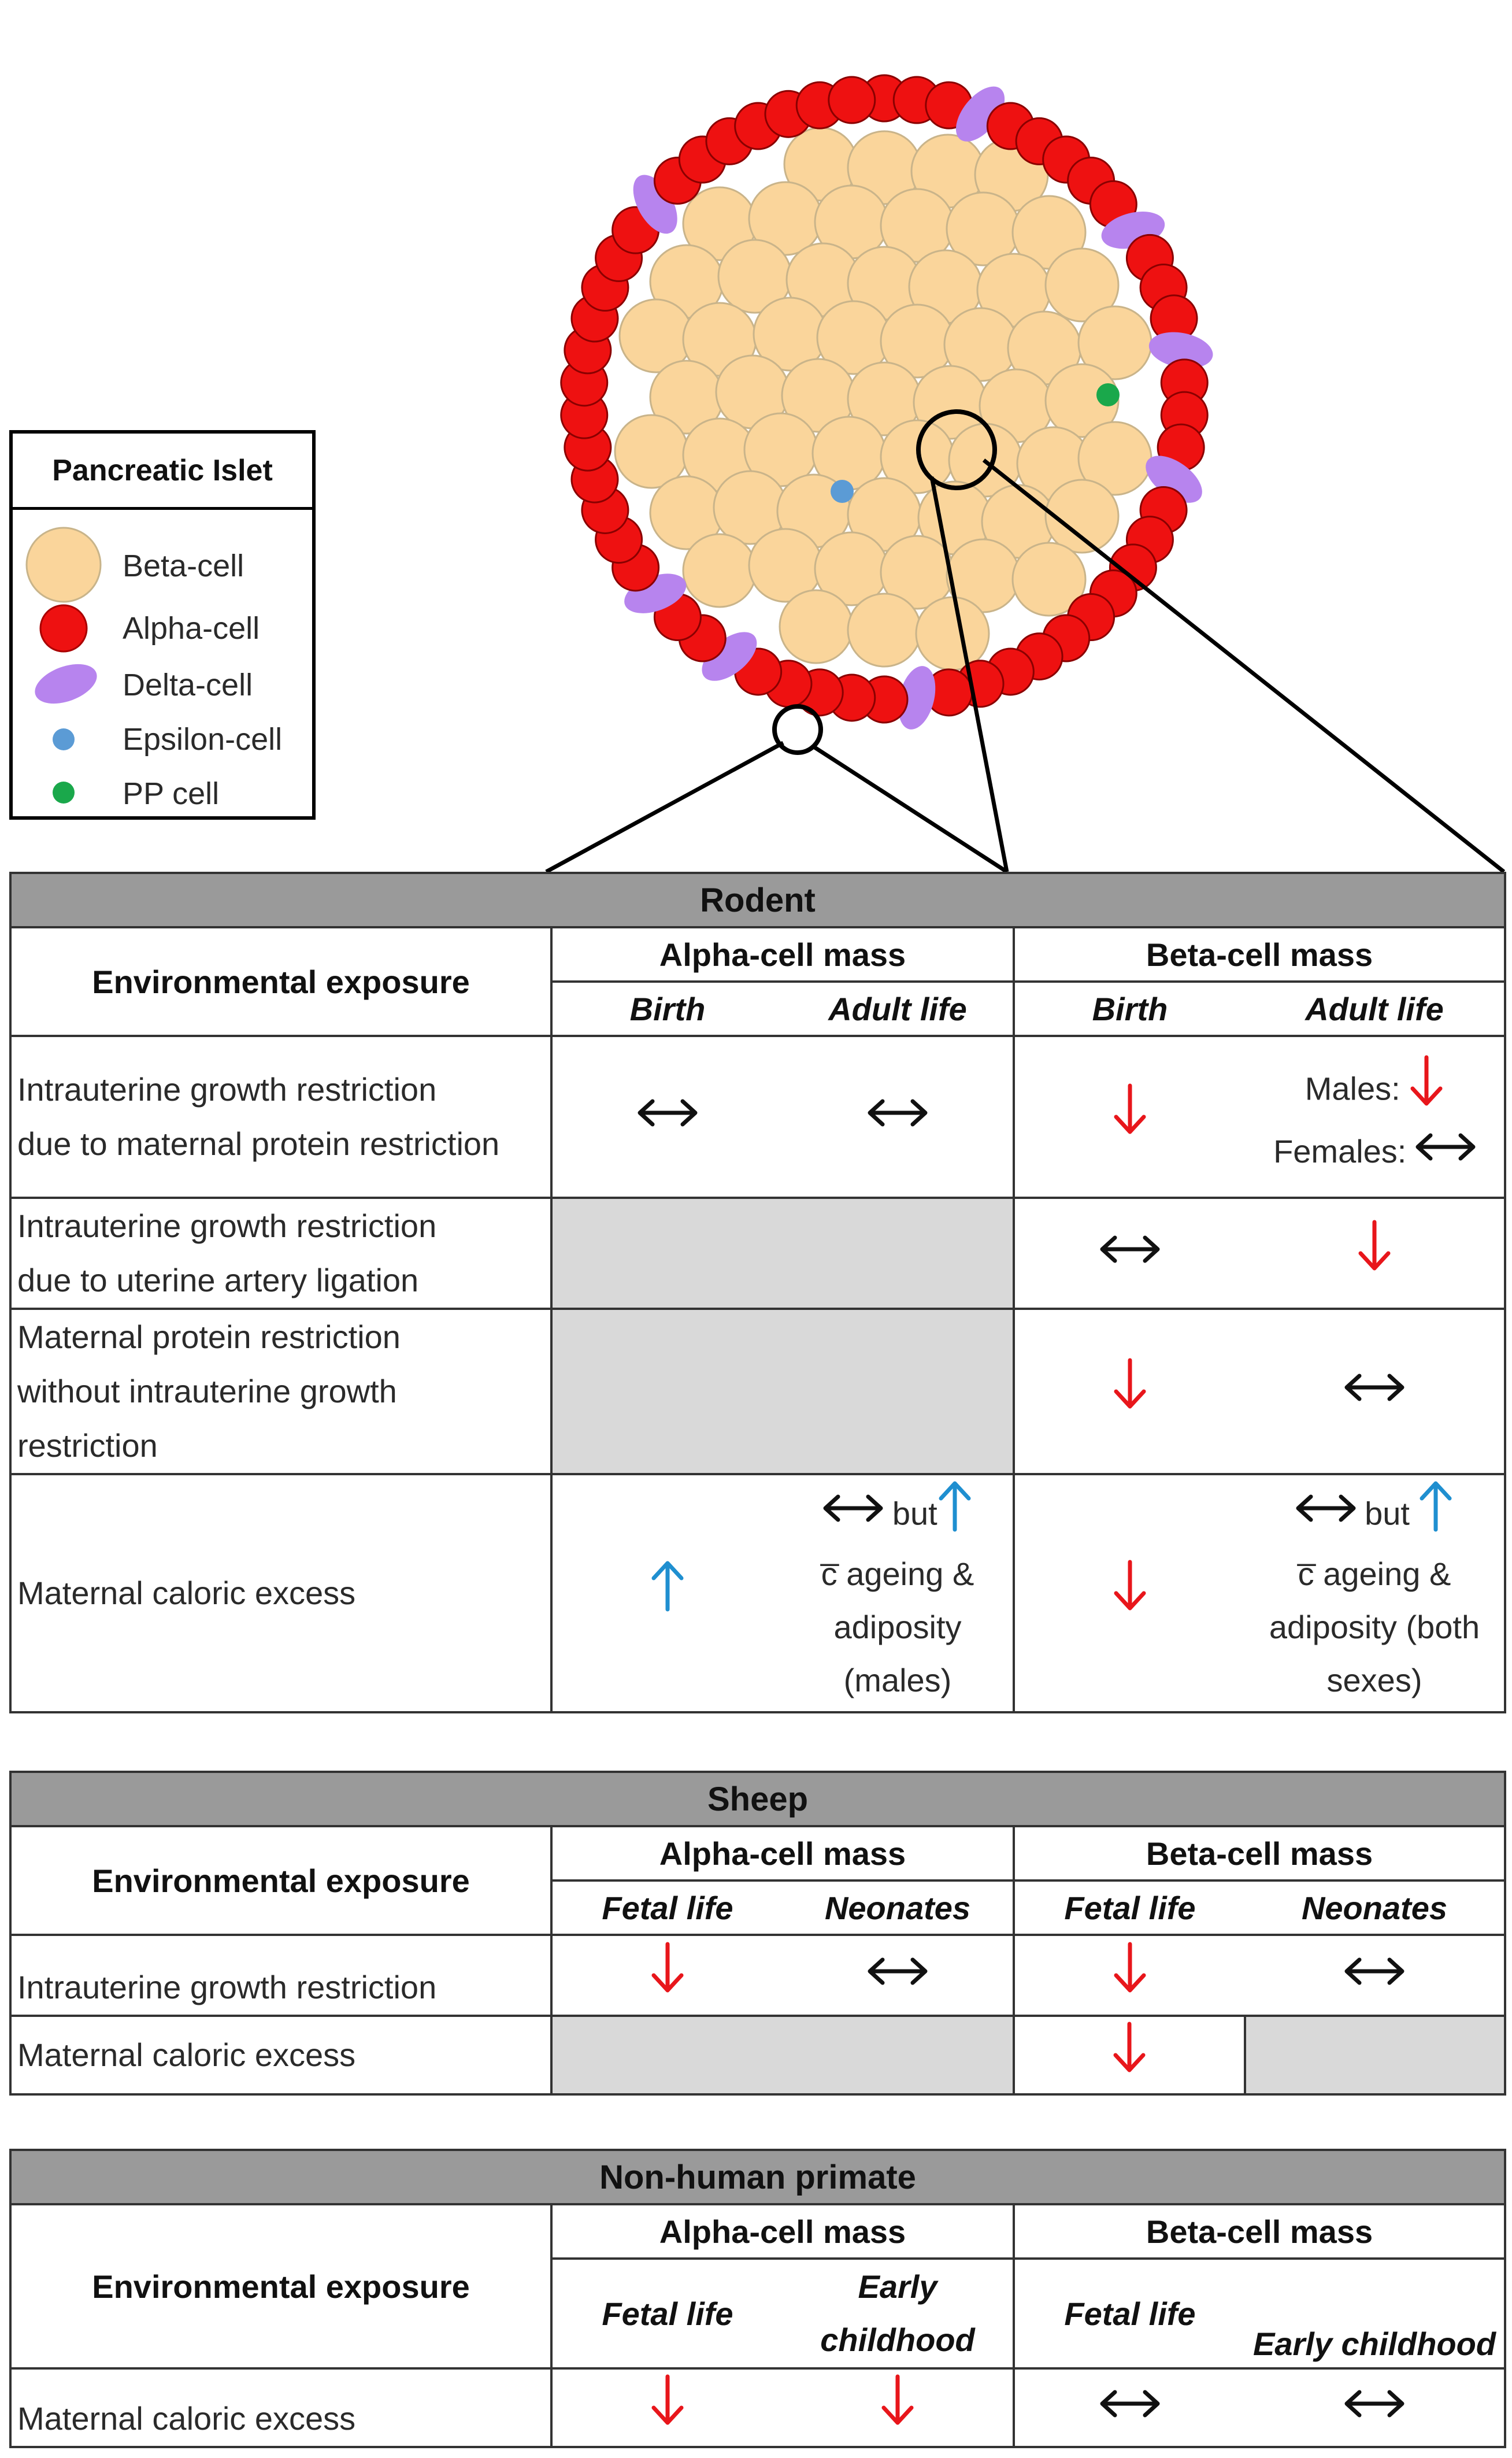 The height and width of the screenshot is (2458, 1512). Describe the element at coordinates (782, 2231) in the screenshot. I see `primate-alpha-header: Alpha-cell mass` at that location.